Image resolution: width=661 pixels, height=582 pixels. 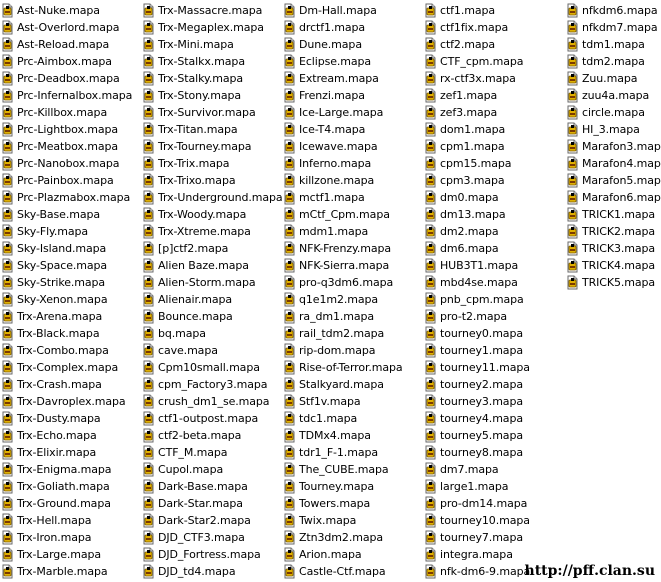 What do you see at coordinates (66, 350) in the screenshot?
I see `file-item: Trx-Combo.mapa` at bounding box center [66, 350].